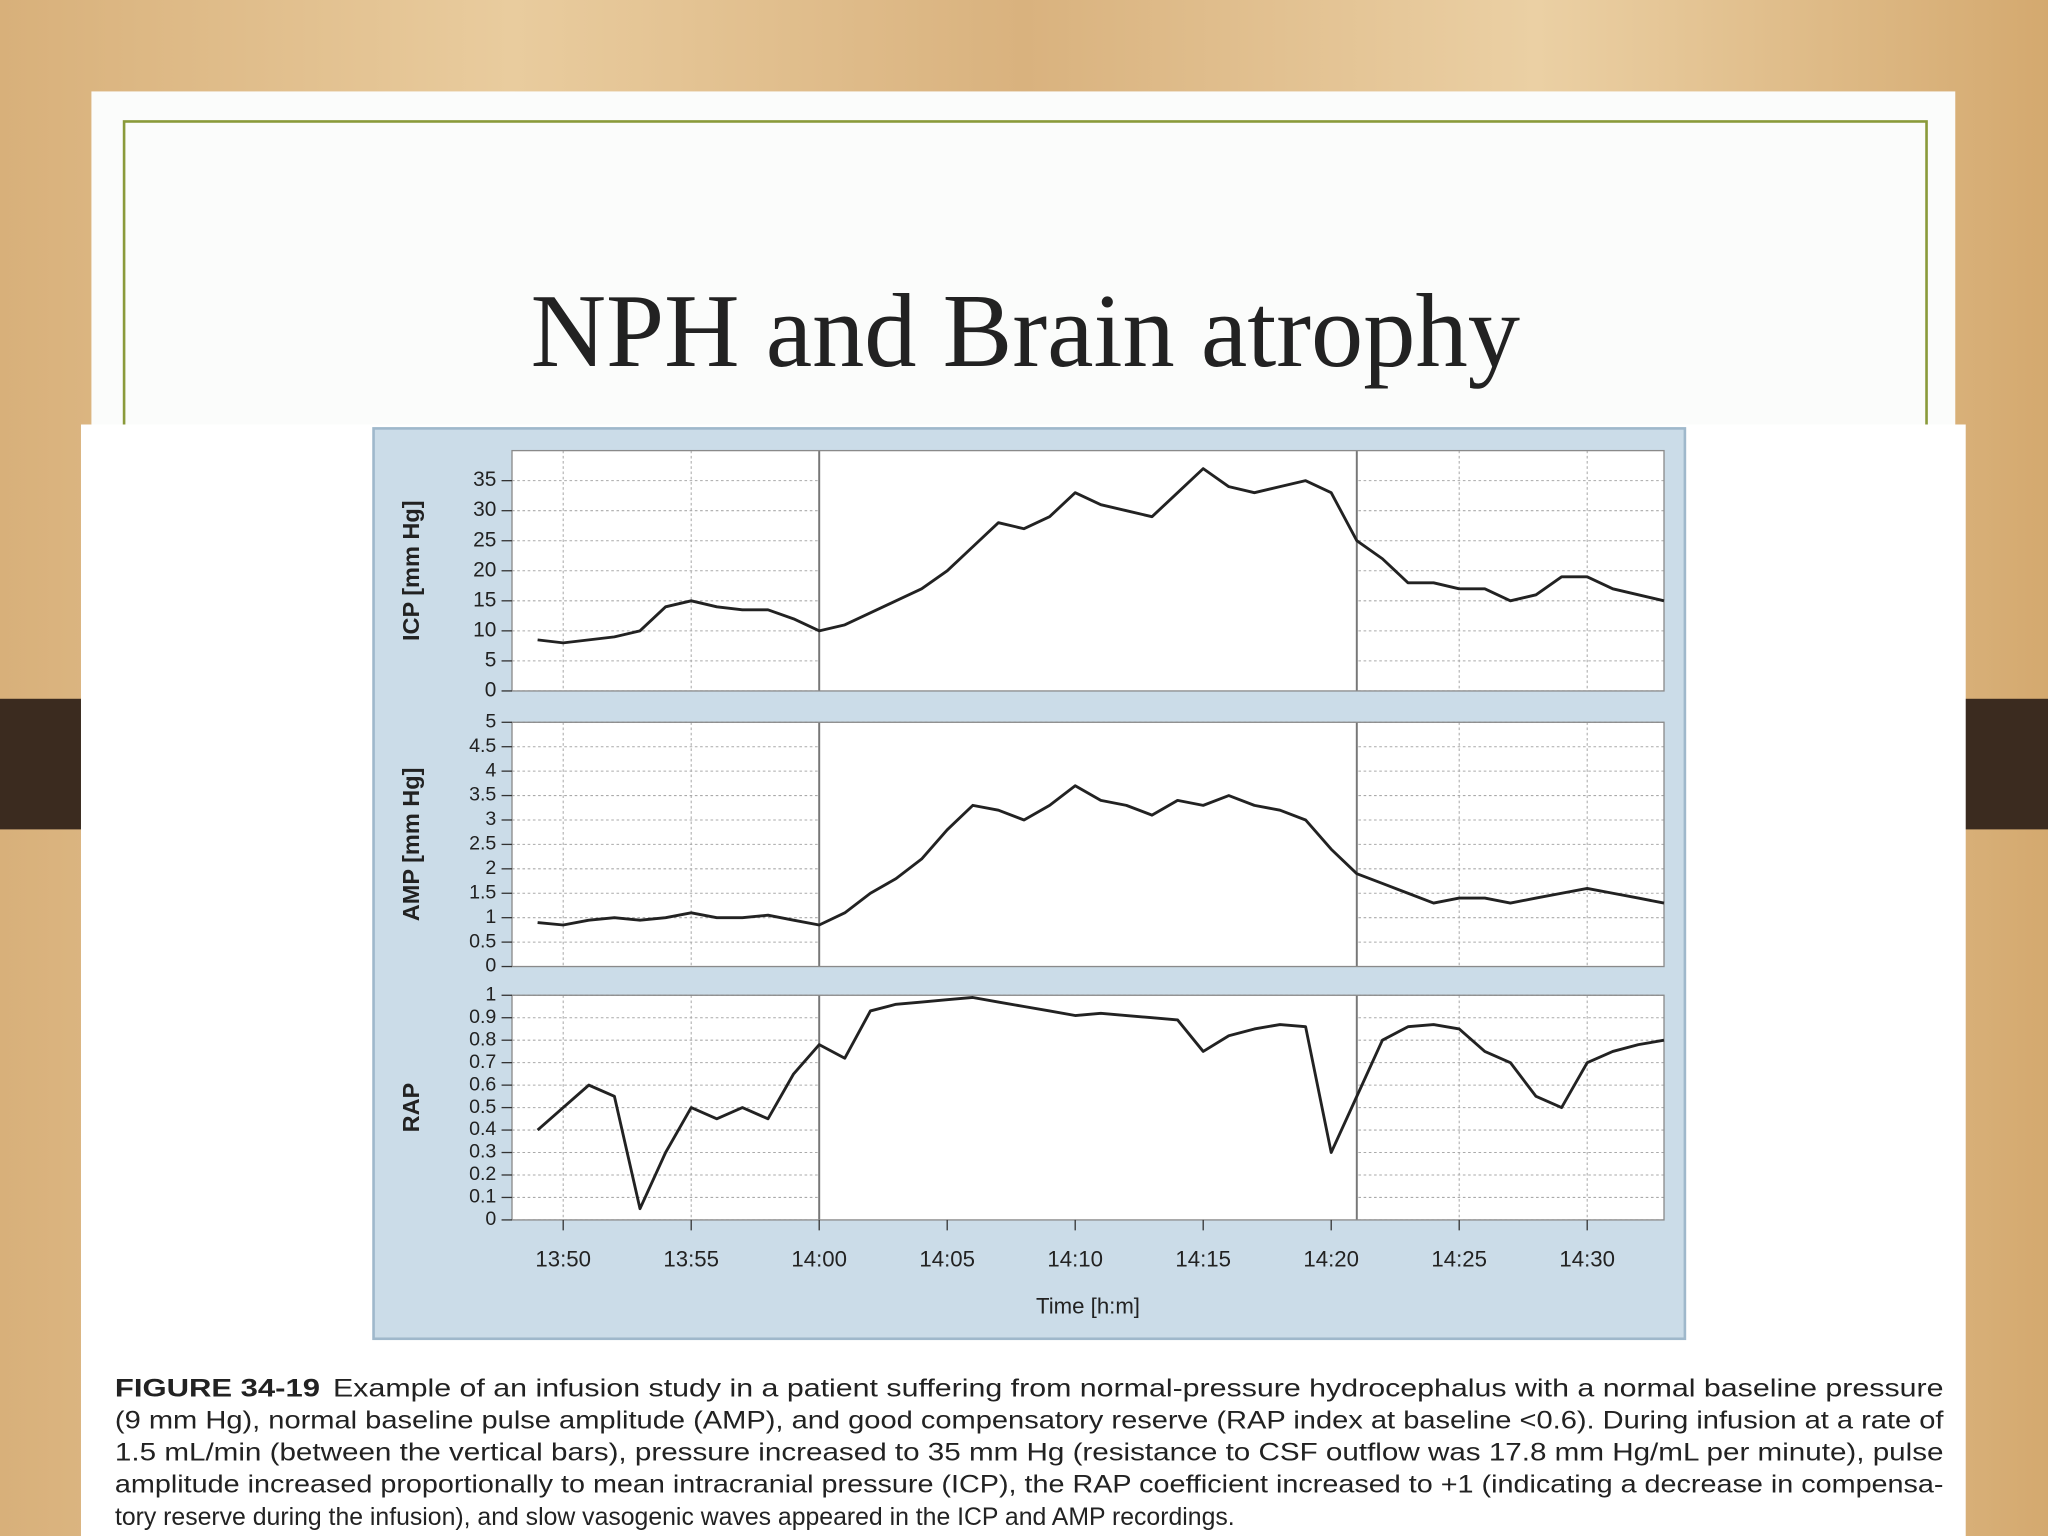 The height and width of the screenshot is (1536, 2048). I want to click on y-tick-label: 0.8, so click(482, 1039).